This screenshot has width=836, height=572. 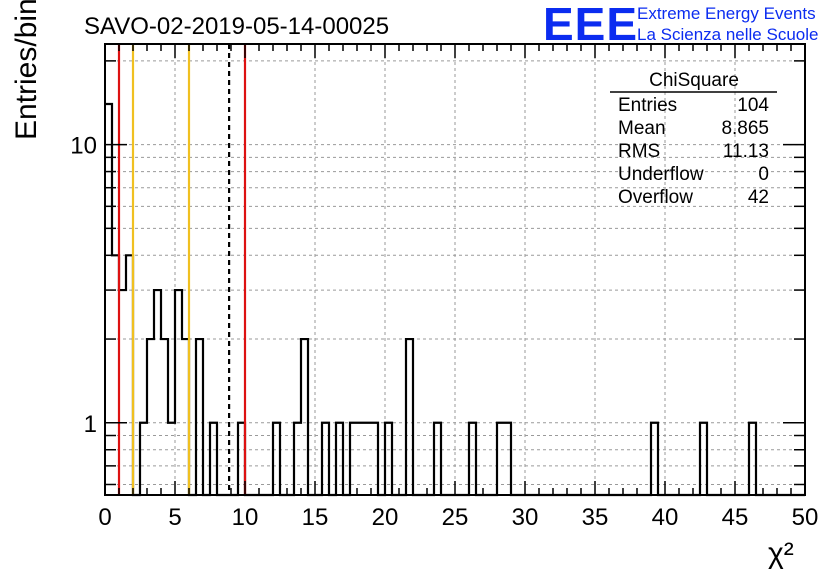 What do you see at coordinates (455, 517) in the screenshot?
I see `x-tick-label: 25` at bounding box center [455, 517].